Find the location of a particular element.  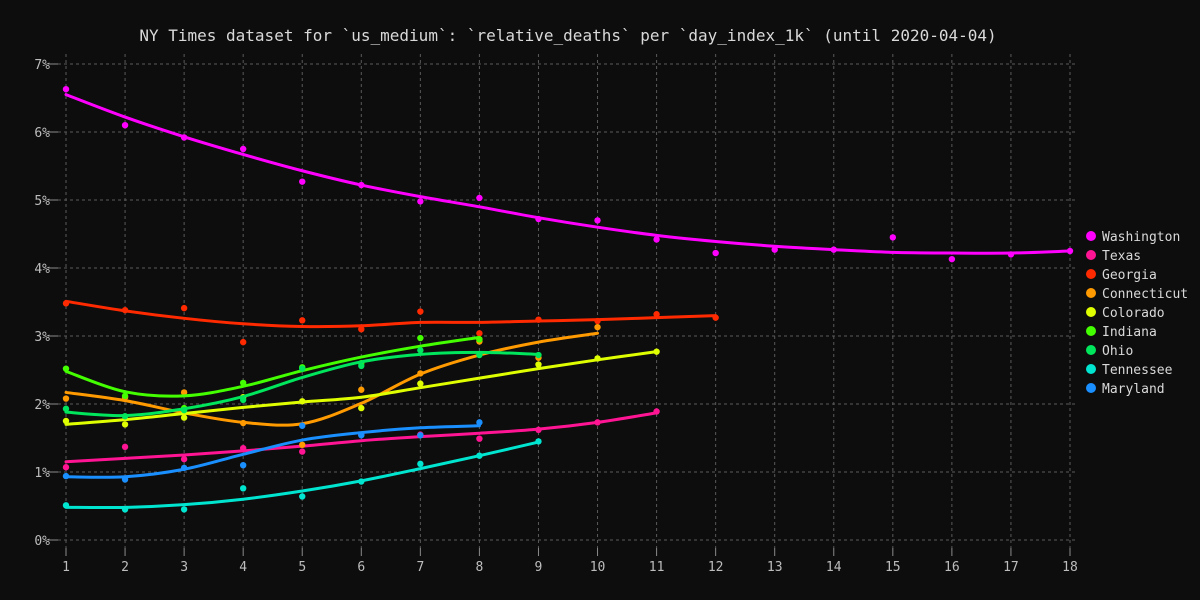

legend-label: Indiana is located at coordinates (1129, 332).